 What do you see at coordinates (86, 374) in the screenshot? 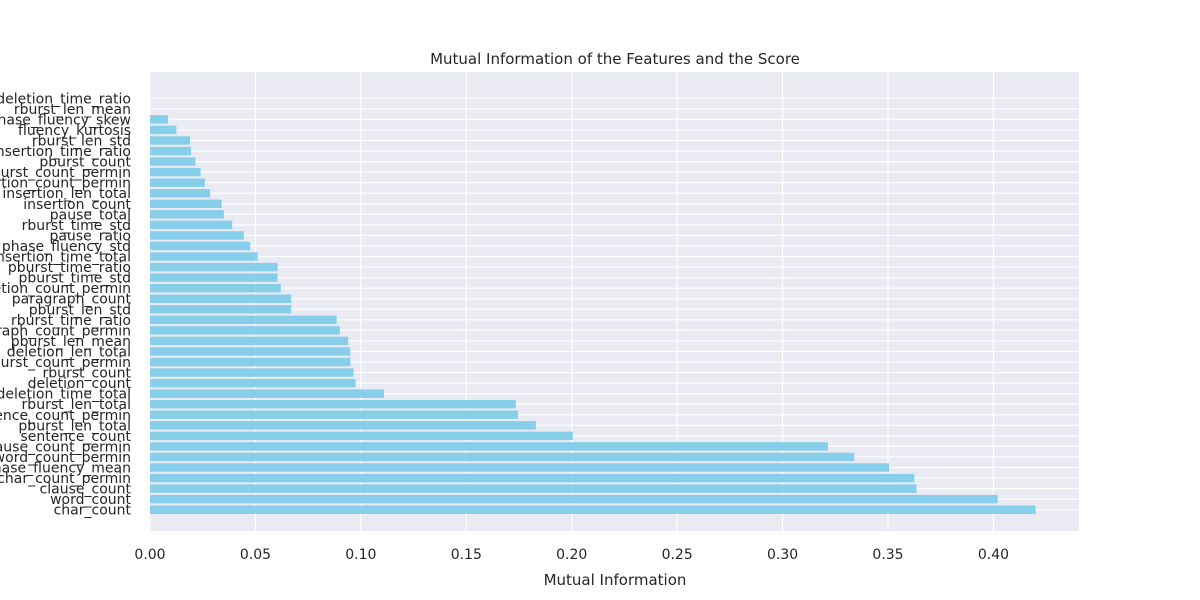
I see `category-label: rburst_count` at bounding box center [86, 374].